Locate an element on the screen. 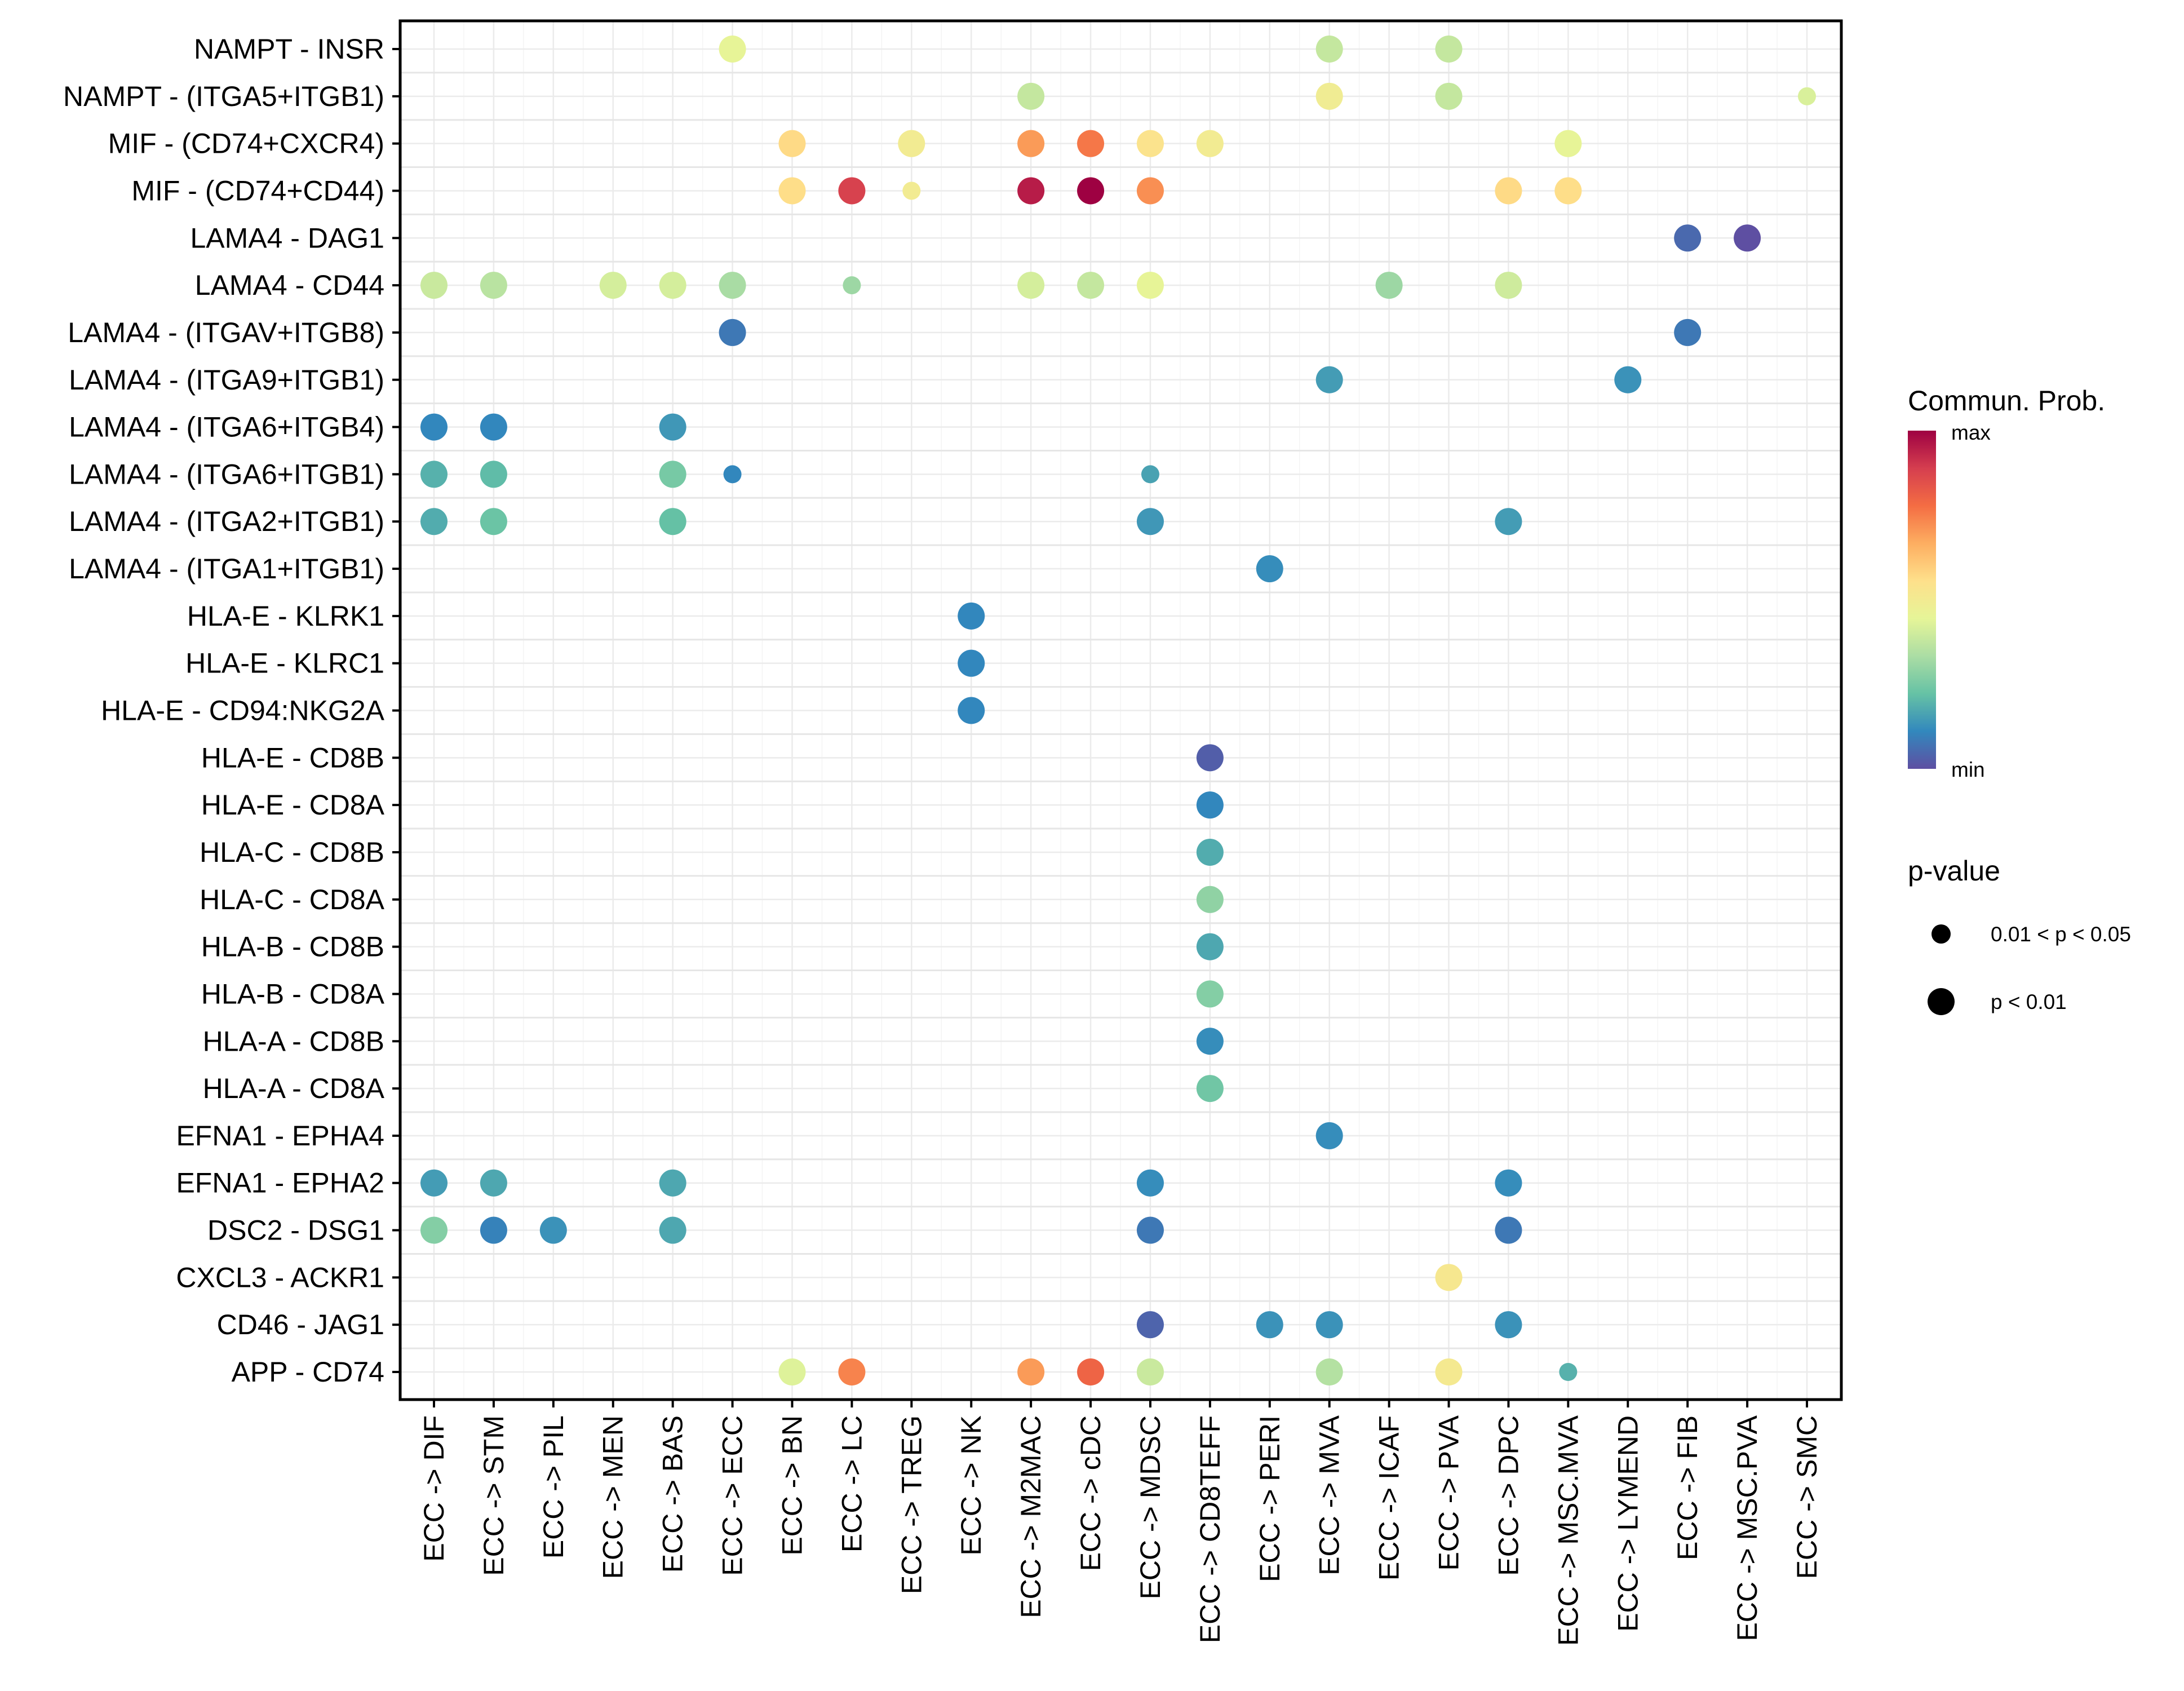 Image resolution: width=2184 pixels, height=1691 pixels. y-tick-label: HLA-A - CD8B is located at coordinates (293, 1041).